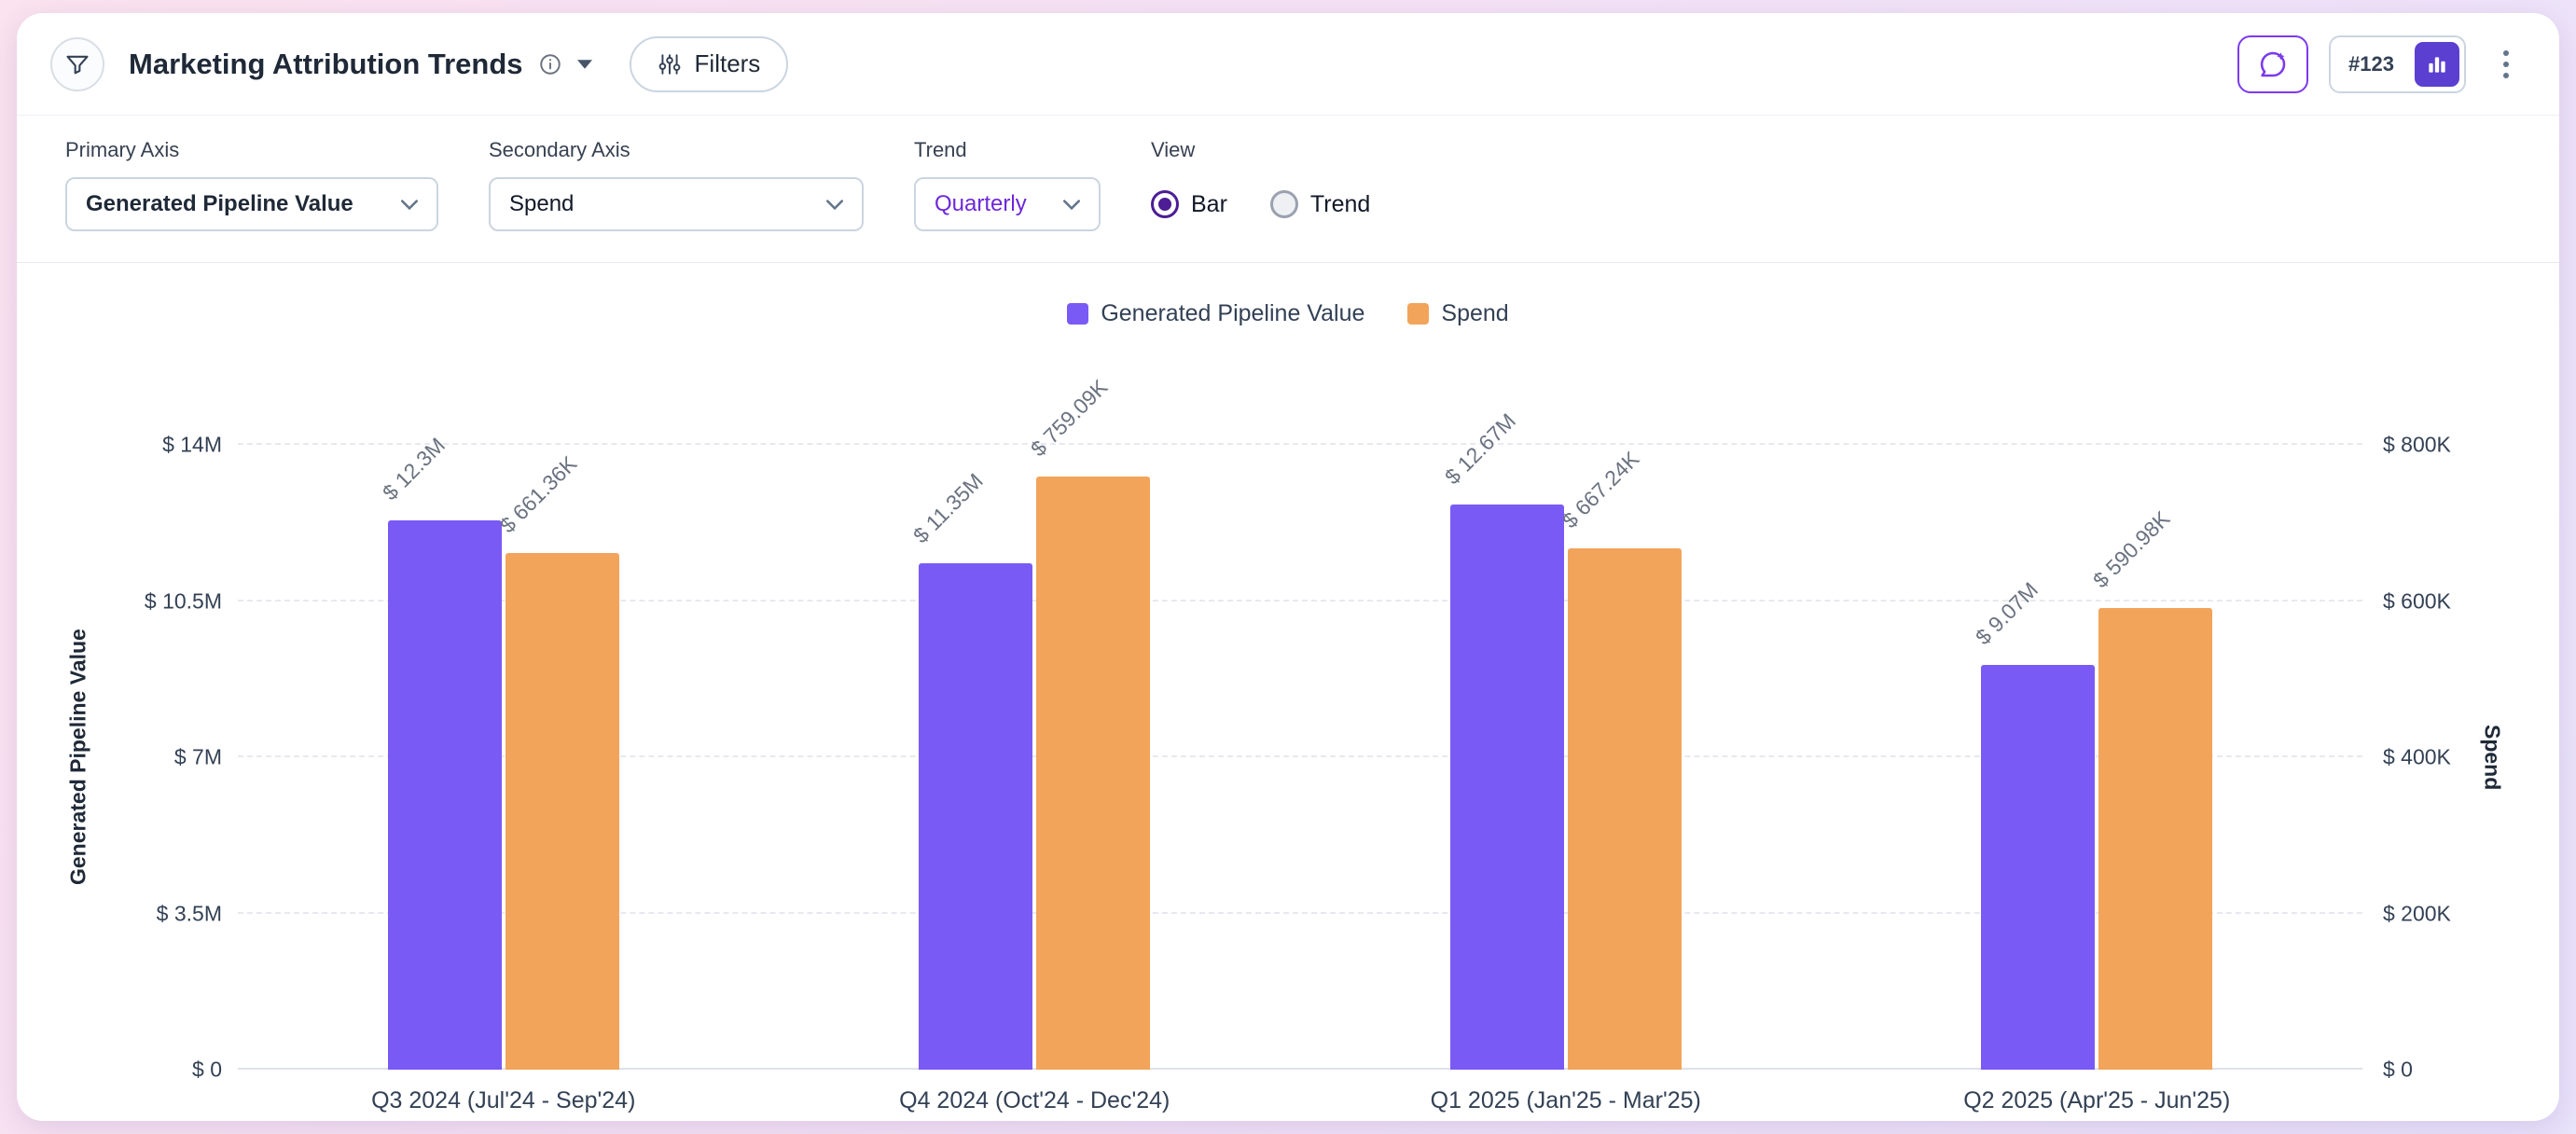 The image size is (2576, 1134). What do you see at coordinates (550, 64) in the screenshot?
I see `info-icon` at bounding box center [550, 64].